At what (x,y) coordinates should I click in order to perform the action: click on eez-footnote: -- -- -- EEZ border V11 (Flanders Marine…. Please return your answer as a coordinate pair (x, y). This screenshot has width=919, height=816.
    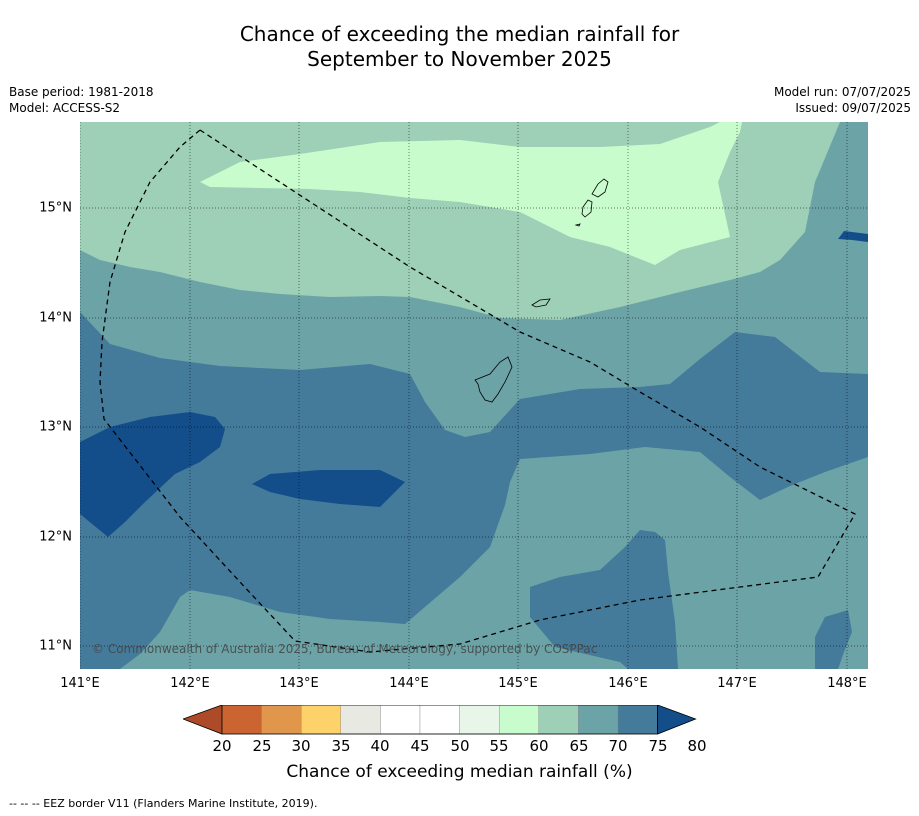
    Looking at the image, I should click on (163, 803).